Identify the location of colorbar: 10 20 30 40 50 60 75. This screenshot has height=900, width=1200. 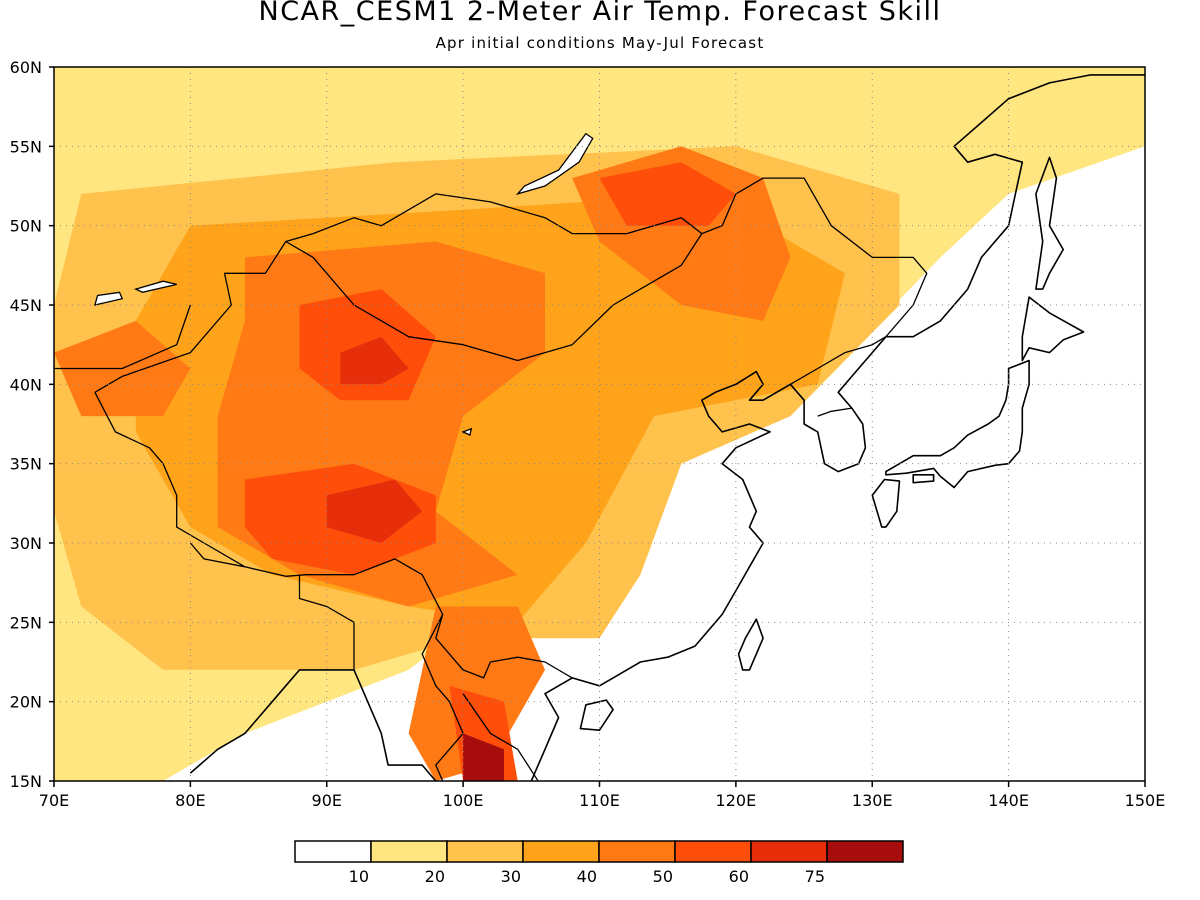
(599, 863).